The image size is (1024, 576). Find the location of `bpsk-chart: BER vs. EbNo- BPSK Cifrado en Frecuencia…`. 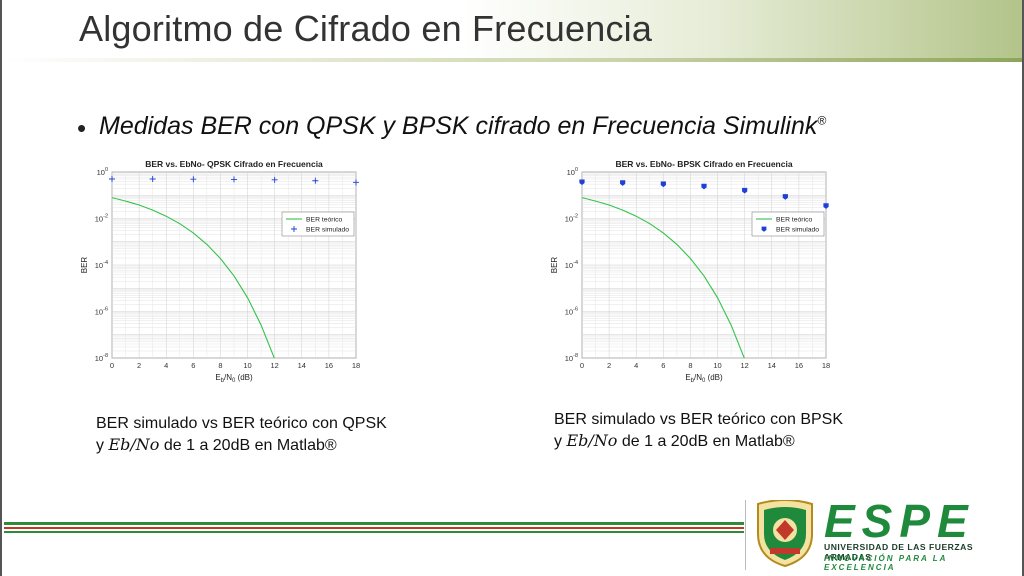

bpsk-chart: BER vs. EbNo- BPSK Cifrado en Frecuencia… is located at coordinates (693, 275).